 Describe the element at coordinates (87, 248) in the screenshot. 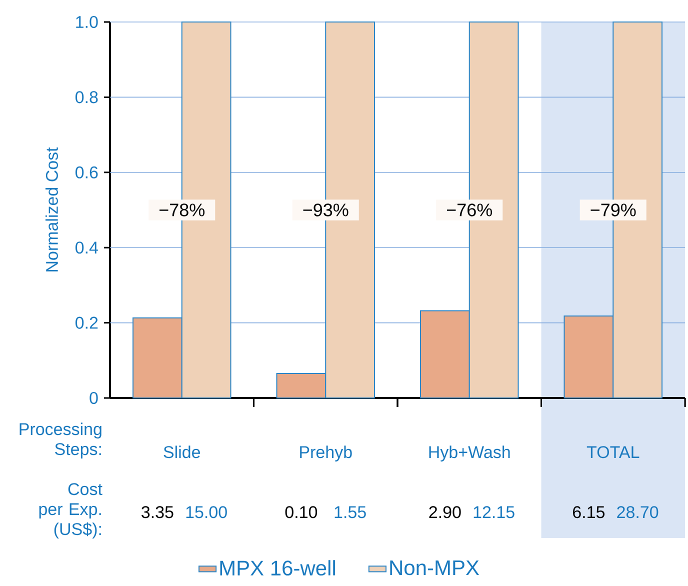

I see `y-tick-label: 0.4` at that location.